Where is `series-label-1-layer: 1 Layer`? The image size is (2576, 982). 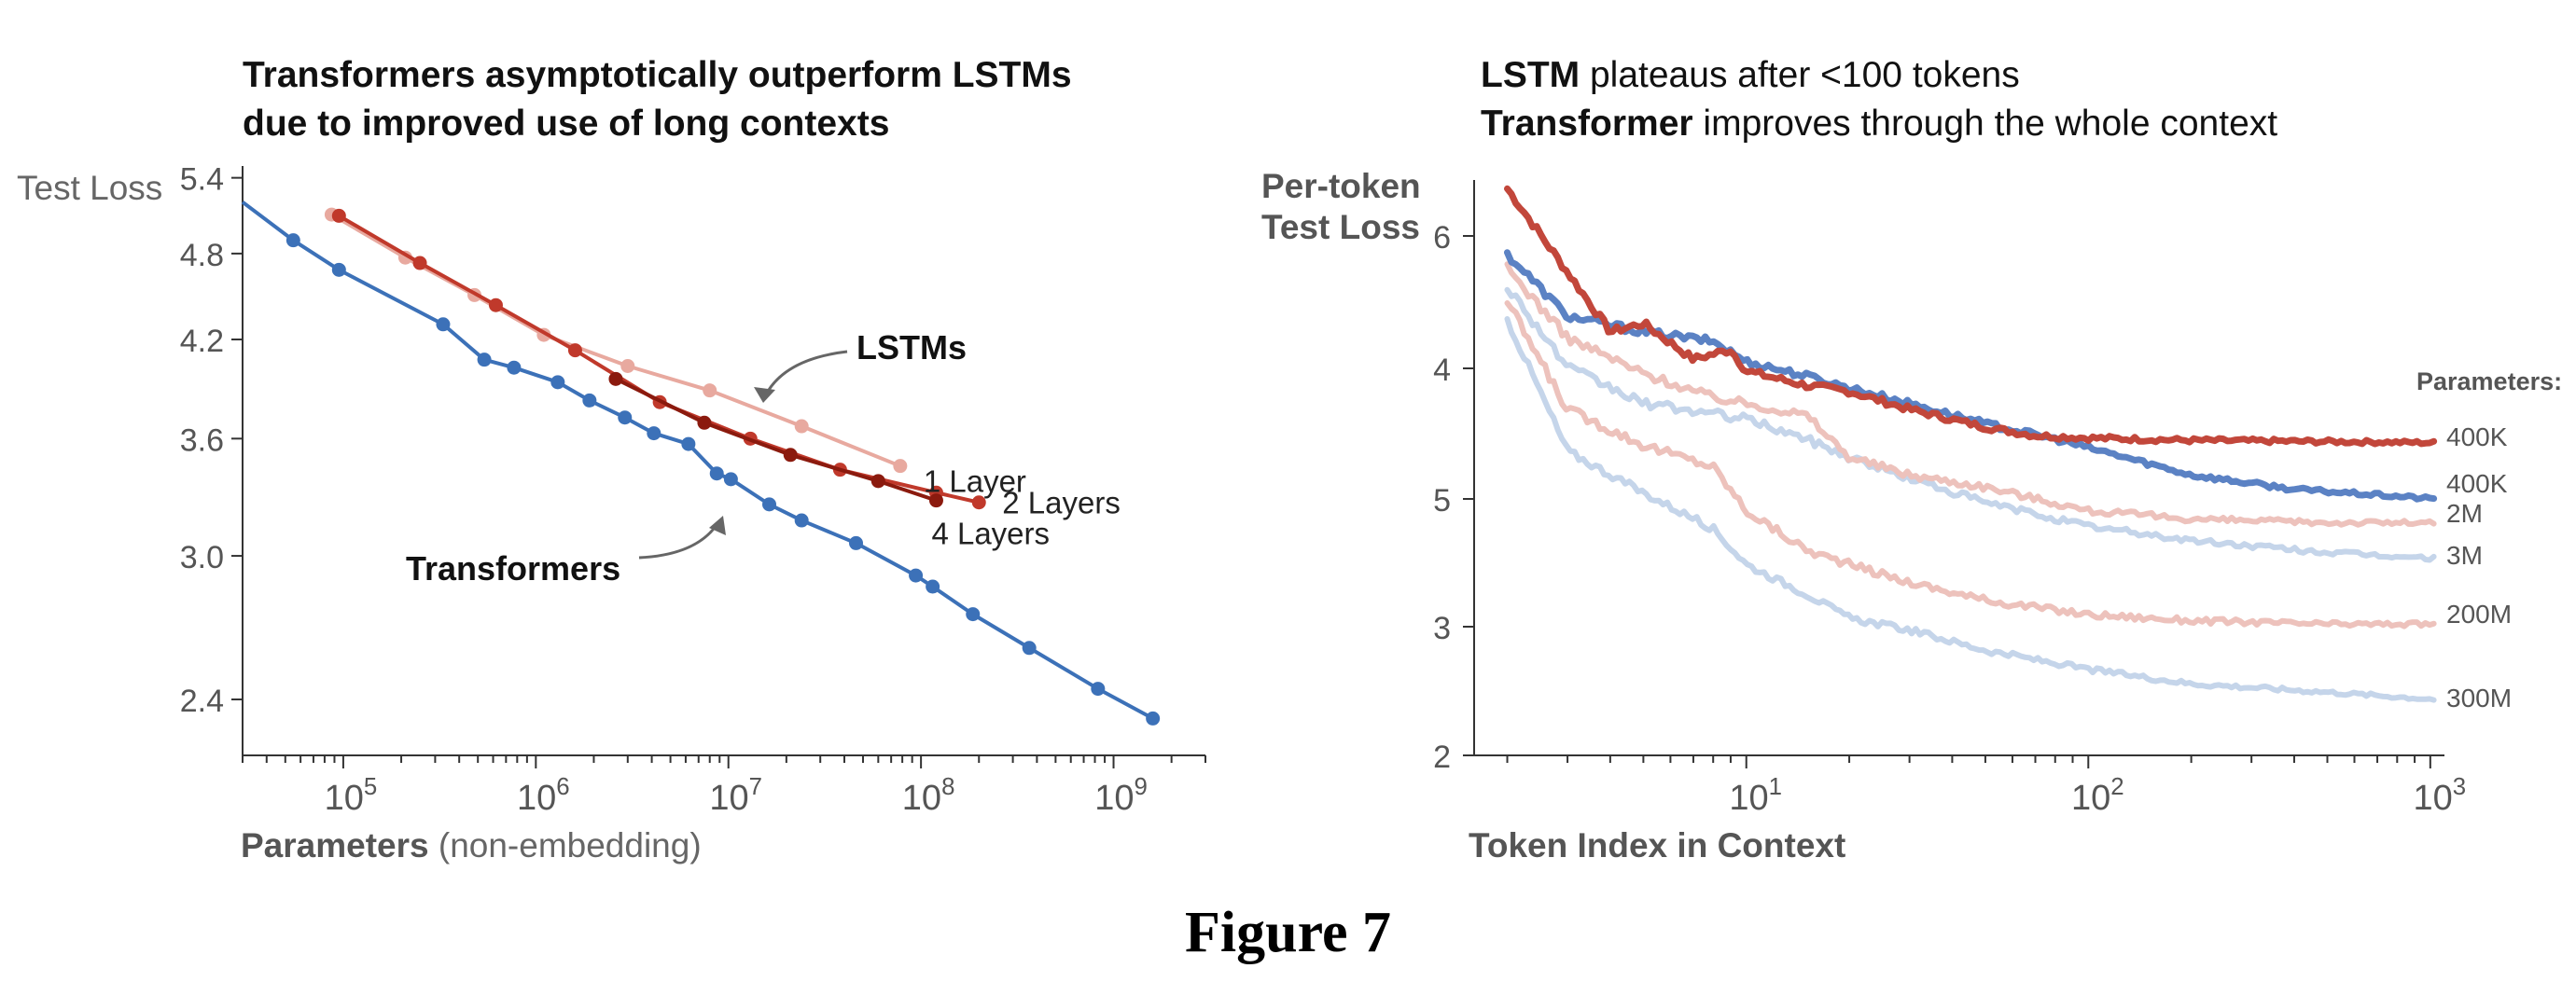
series-label-1-layer: 1 Layer is located at coordinates (975, 482).